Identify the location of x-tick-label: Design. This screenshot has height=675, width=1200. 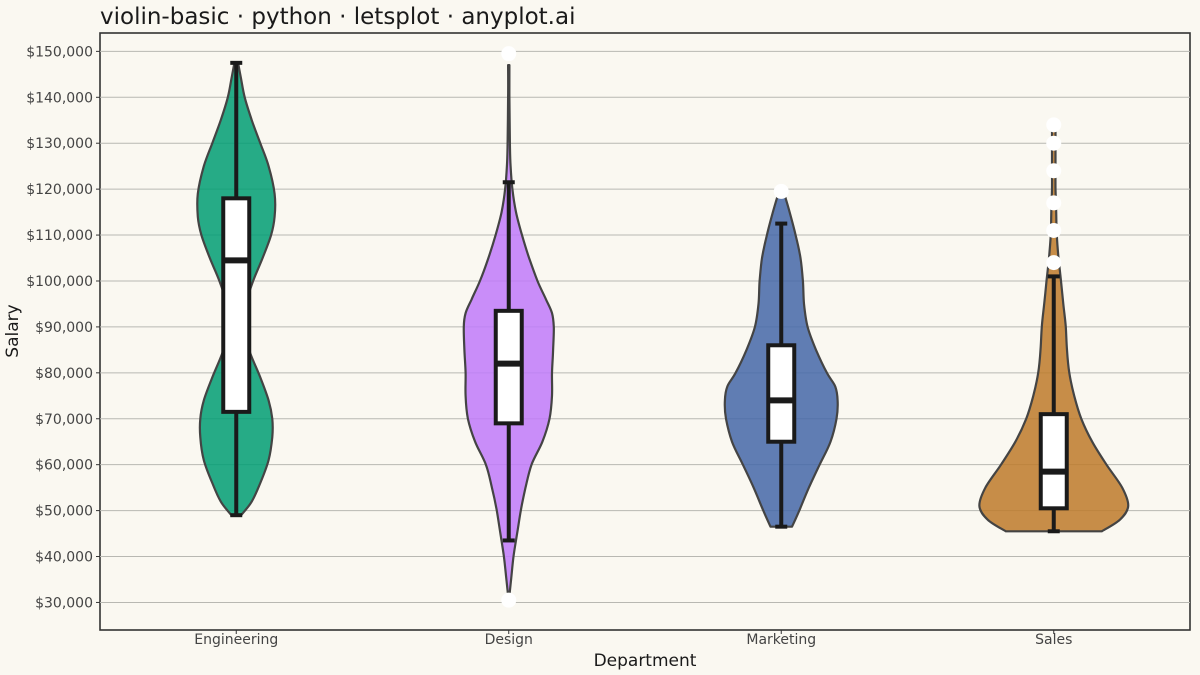
(509, 640).